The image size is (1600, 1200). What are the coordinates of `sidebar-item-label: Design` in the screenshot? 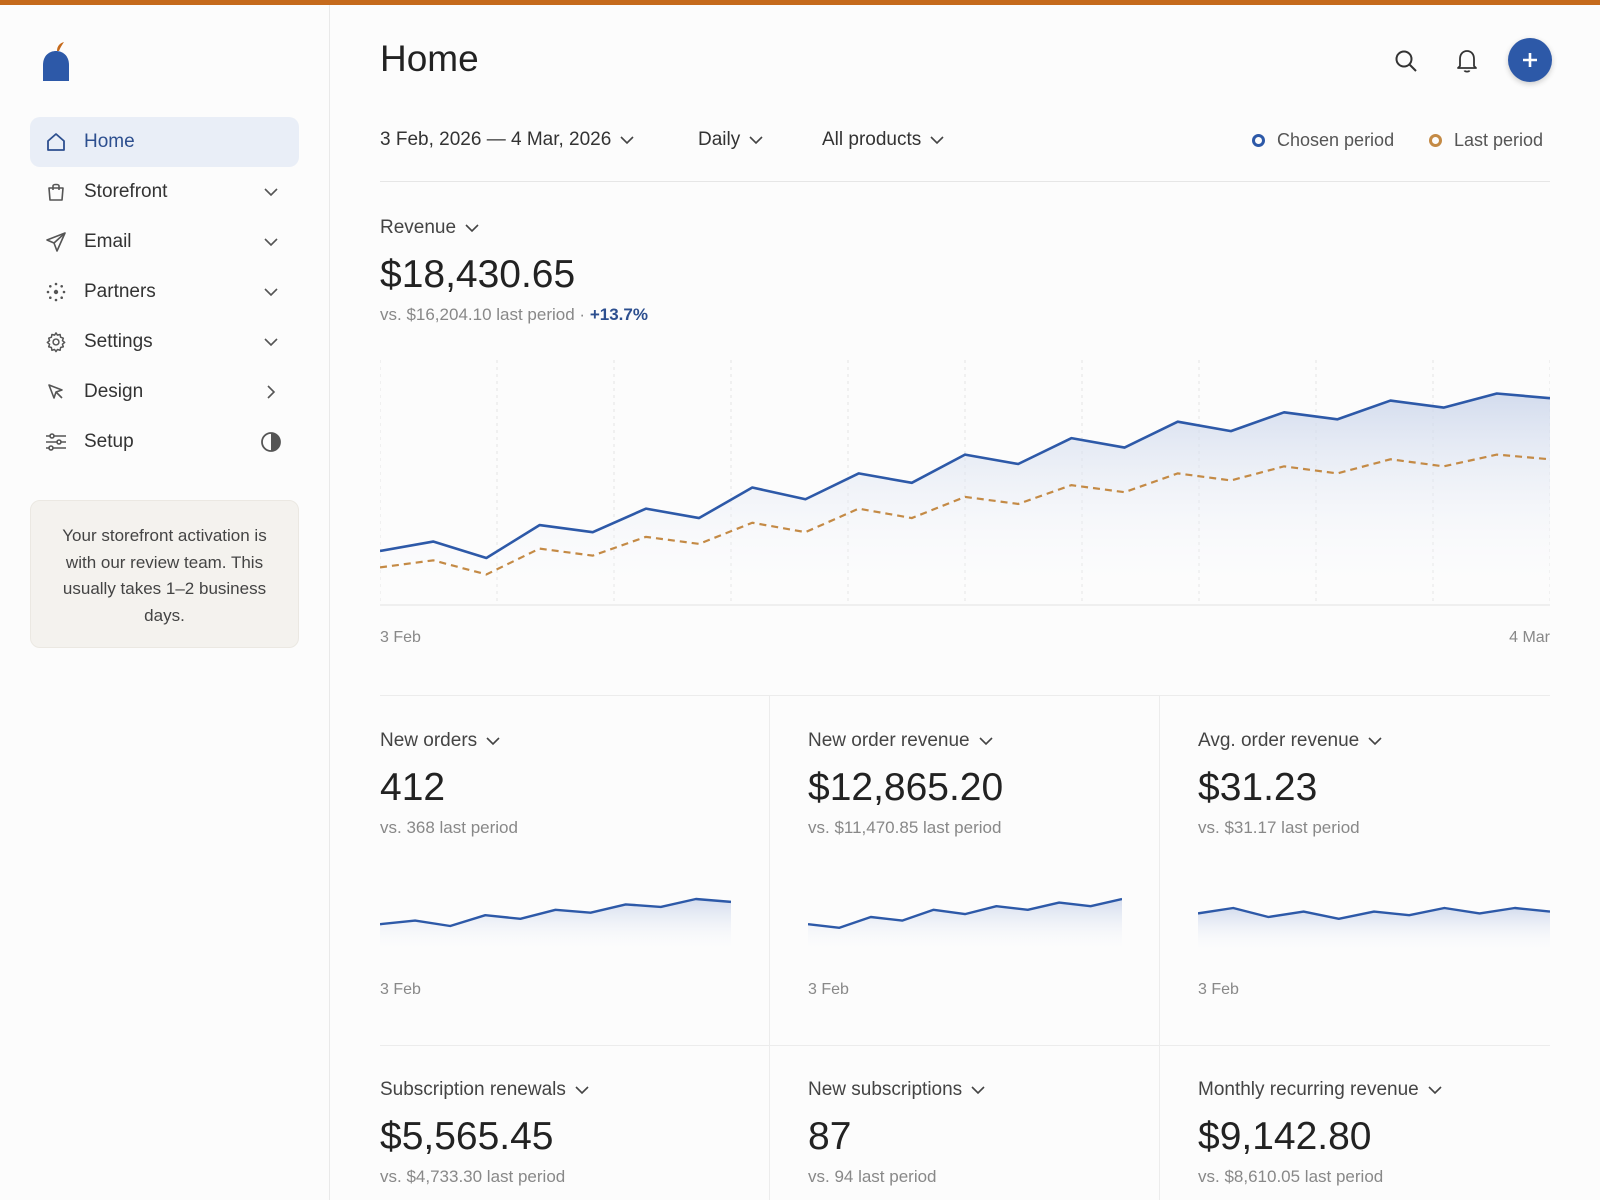 It's located at (114, 391).